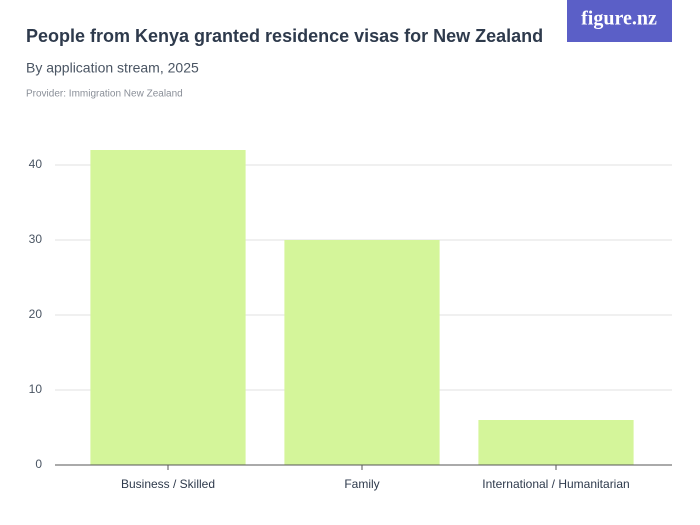 The image size is (700, 525). I want to click on x-tick-label: Business / Skilled, so click(168, 484).